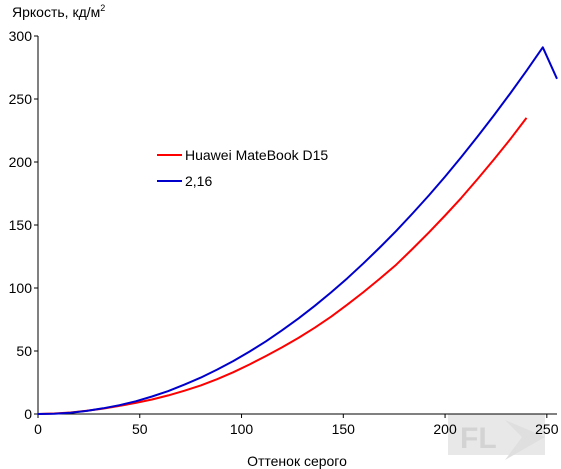 The width and height of the screenshot is (561, 469). I want to click on x-tick-label: 250, so click(547, 429).